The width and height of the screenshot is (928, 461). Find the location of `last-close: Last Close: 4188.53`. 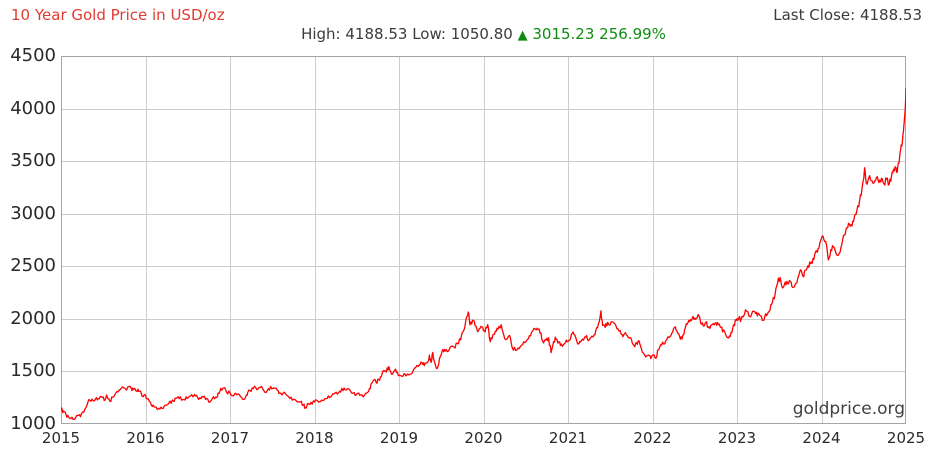

last-close: Last Close: 4188.53 is located at coordinates (847, 15).